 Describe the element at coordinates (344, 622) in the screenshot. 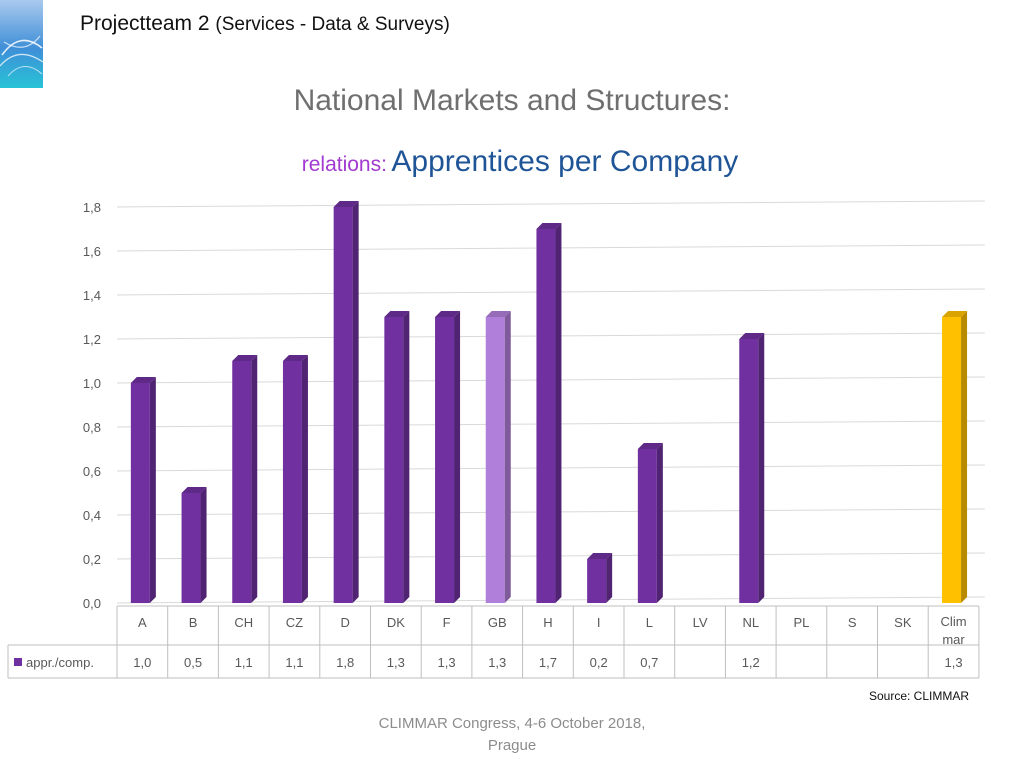

I see `x-category-label: D` at that location.